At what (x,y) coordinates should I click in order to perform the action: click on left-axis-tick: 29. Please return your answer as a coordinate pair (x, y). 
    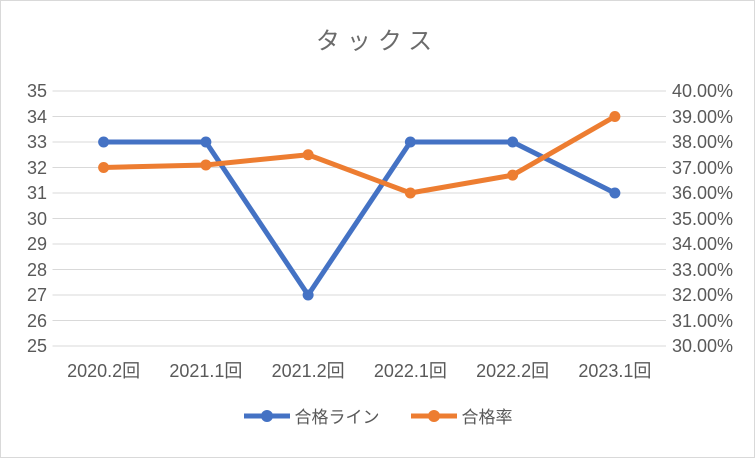
    Looking at the image, I should click on (36, 244).